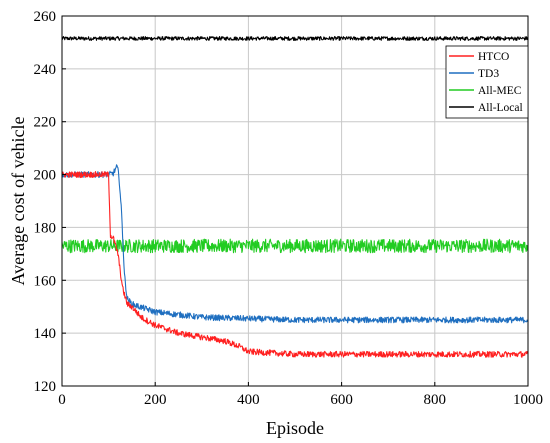  What do you see at coordinates (62, 400) in the screenshot?
I see `x-tick-label: 0` at bounding box center [62, 400].